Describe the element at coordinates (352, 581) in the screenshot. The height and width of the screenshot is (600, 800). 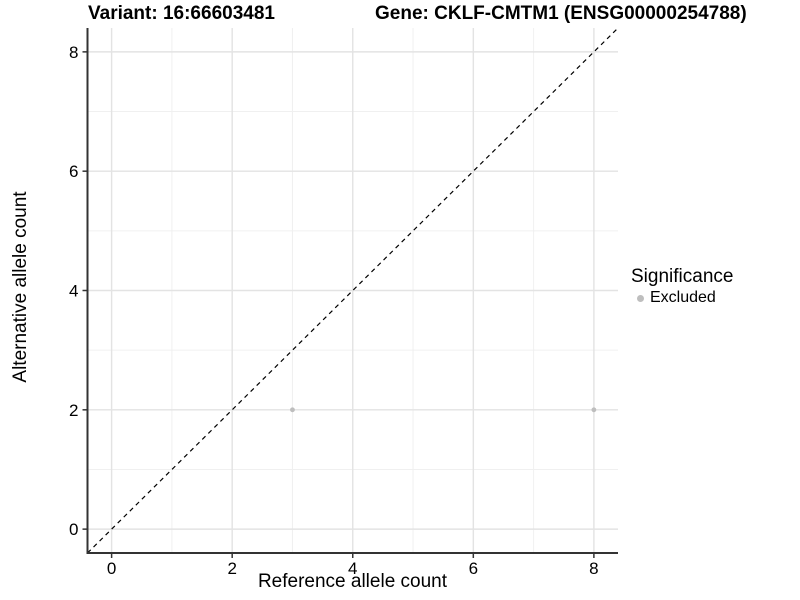
I see `x-axis-label: Reference allele count` at that location.